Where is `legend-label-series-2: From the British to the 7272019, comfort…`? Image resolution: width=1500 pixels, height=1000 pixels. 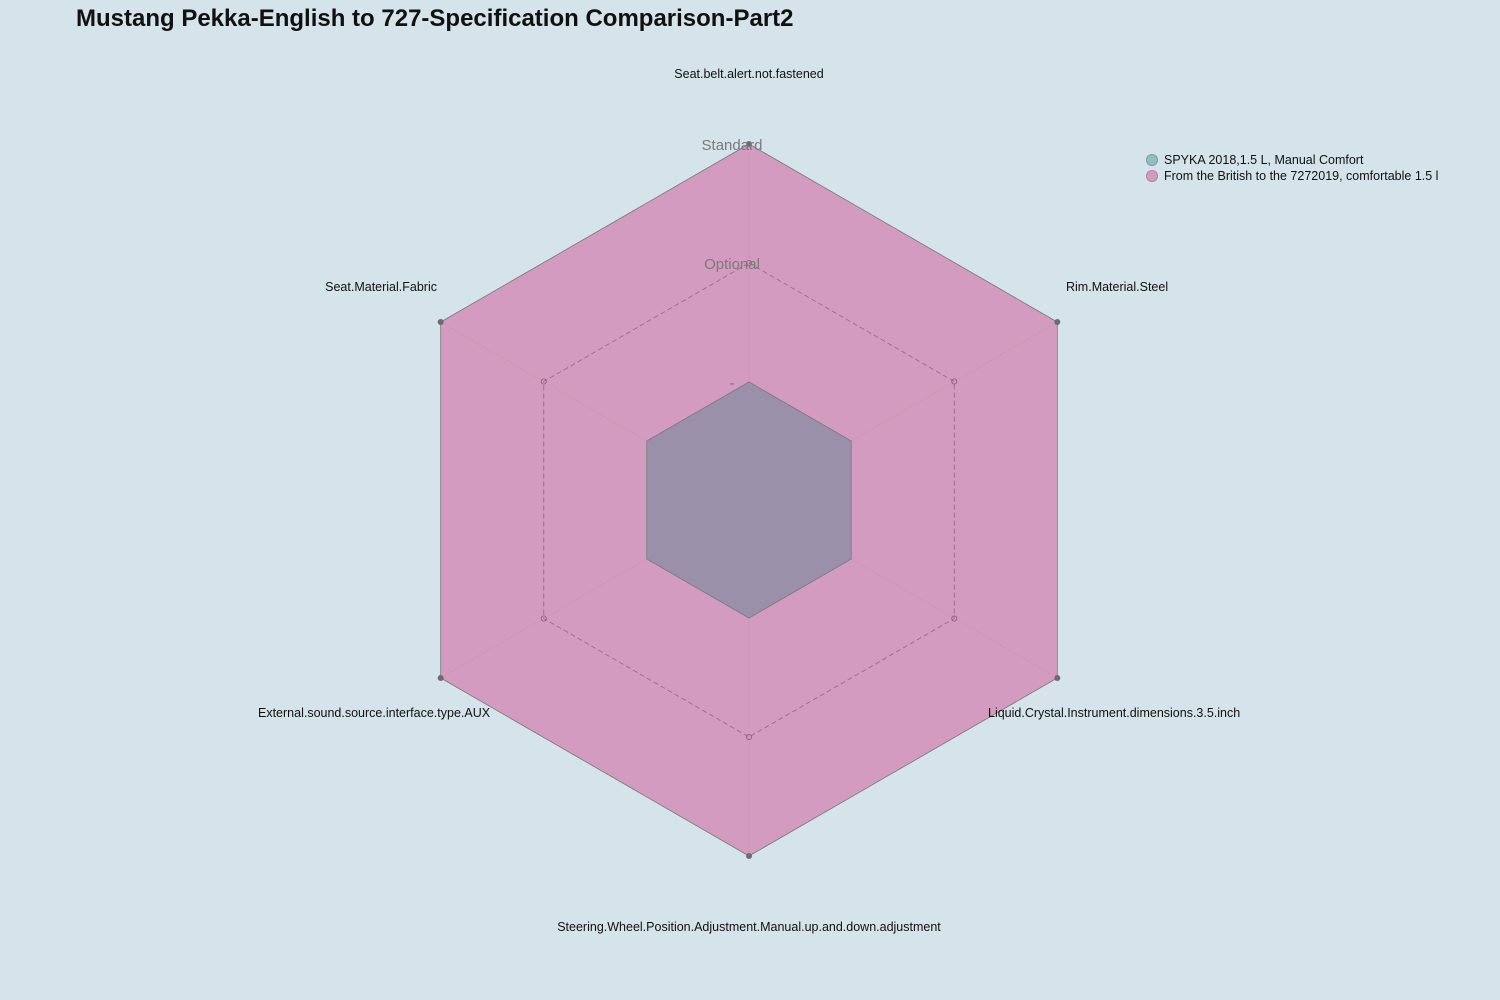 legend-label-series-2: From the British to the 7272019, comfort… is located at coordinates (1301, 176).